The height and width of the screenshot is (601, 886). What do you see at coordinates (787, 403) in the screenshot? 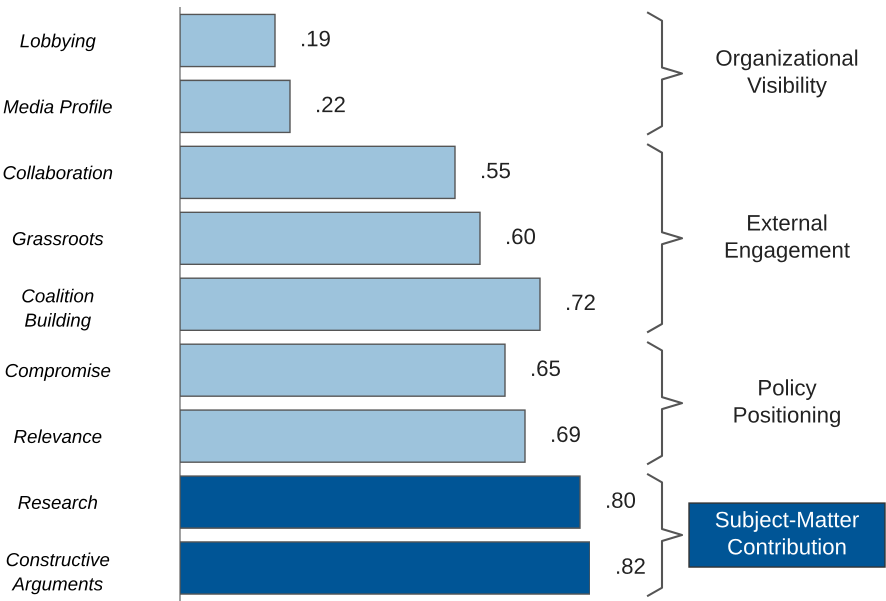
I see `text: Policy Positioning` at bounding box center [787, 403].